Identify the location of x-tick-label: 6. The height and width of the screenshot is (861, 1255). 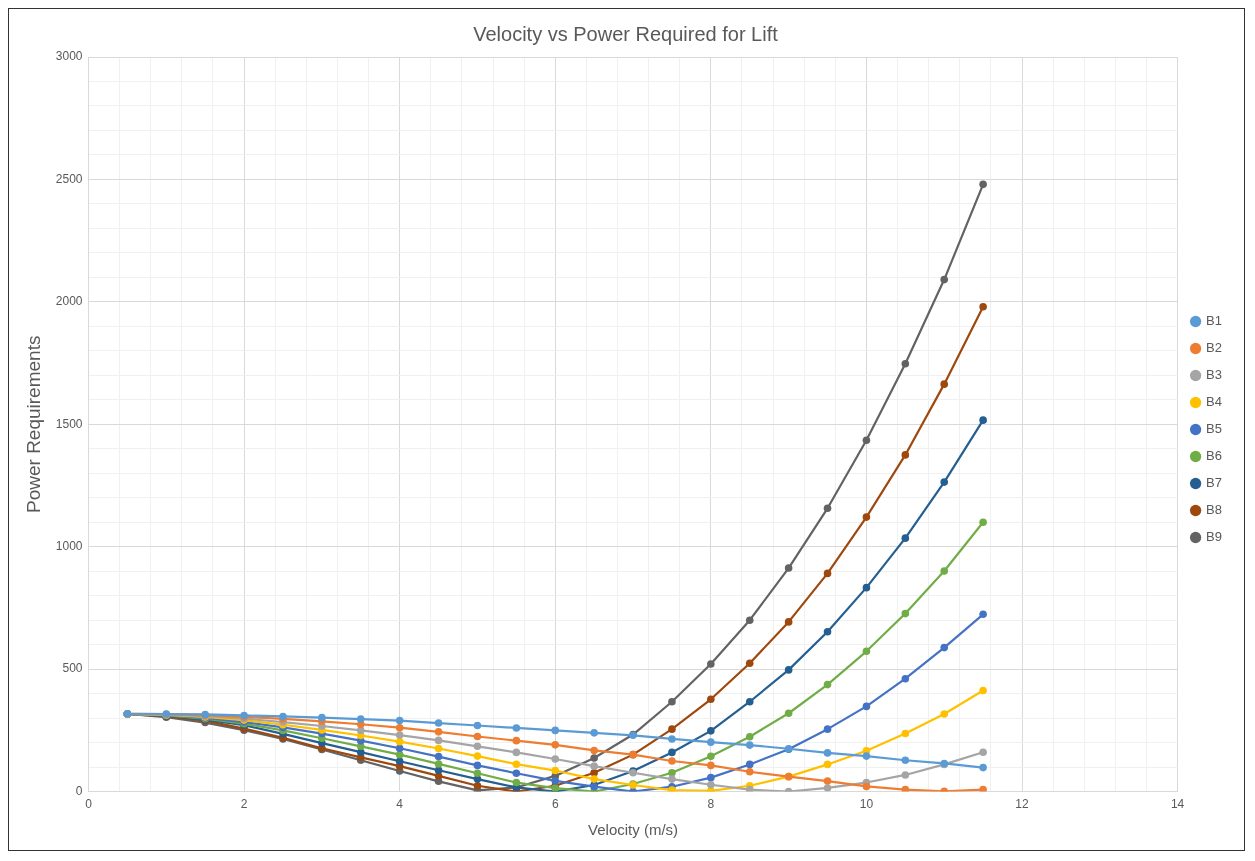
(555, 804).